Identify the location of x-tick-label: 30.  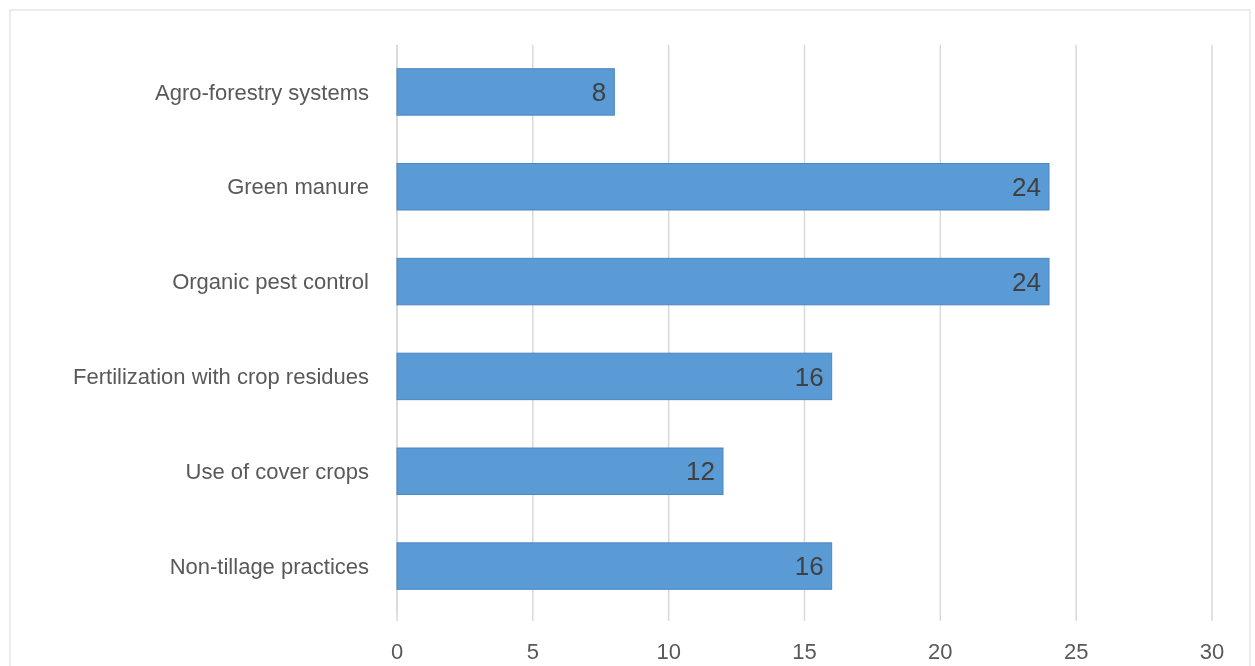
(1212, 651).